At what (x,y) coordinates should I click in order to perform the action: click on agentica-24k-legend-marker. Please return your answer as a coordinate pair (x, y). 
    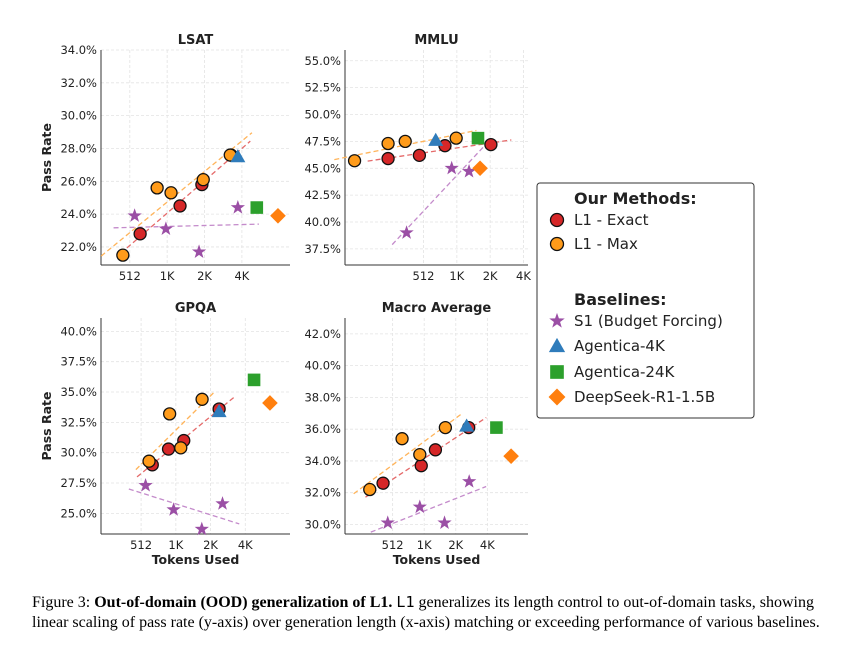
    Looking at the image, I should click on (557, 372).